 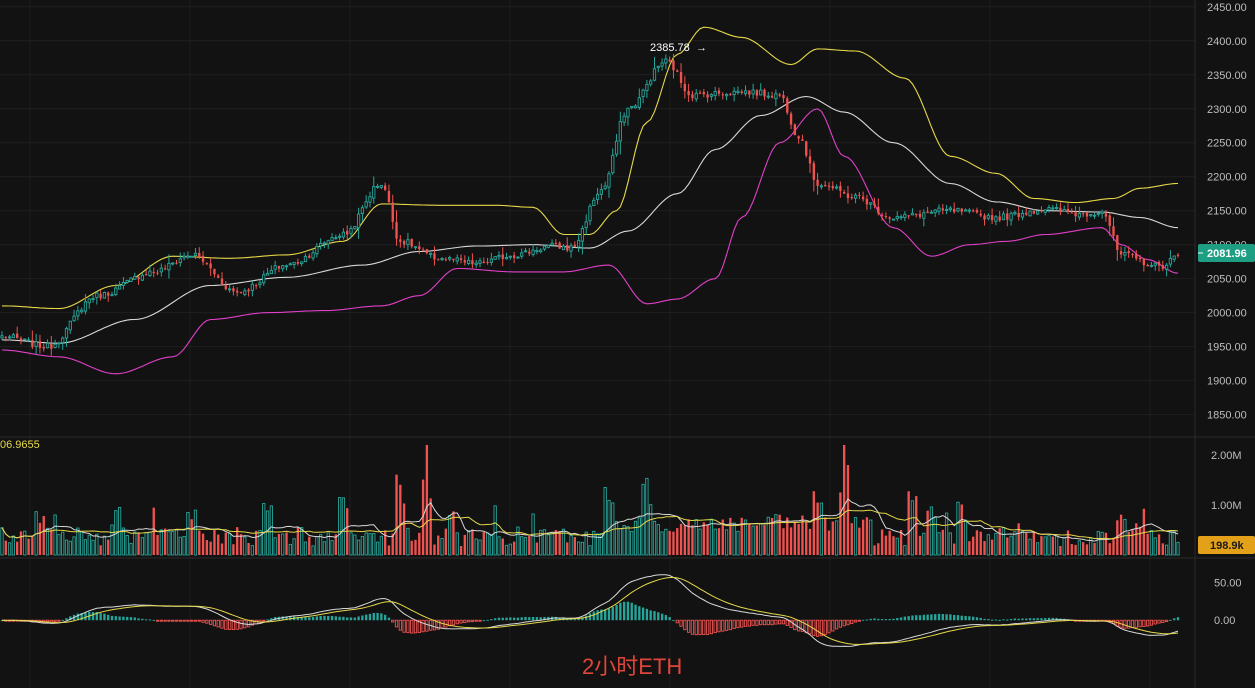 What do you see at coordinates (1227, 144) in the screenshot?
I see `price-tick-label: 2250.00` at bounding box center [1227, 144].